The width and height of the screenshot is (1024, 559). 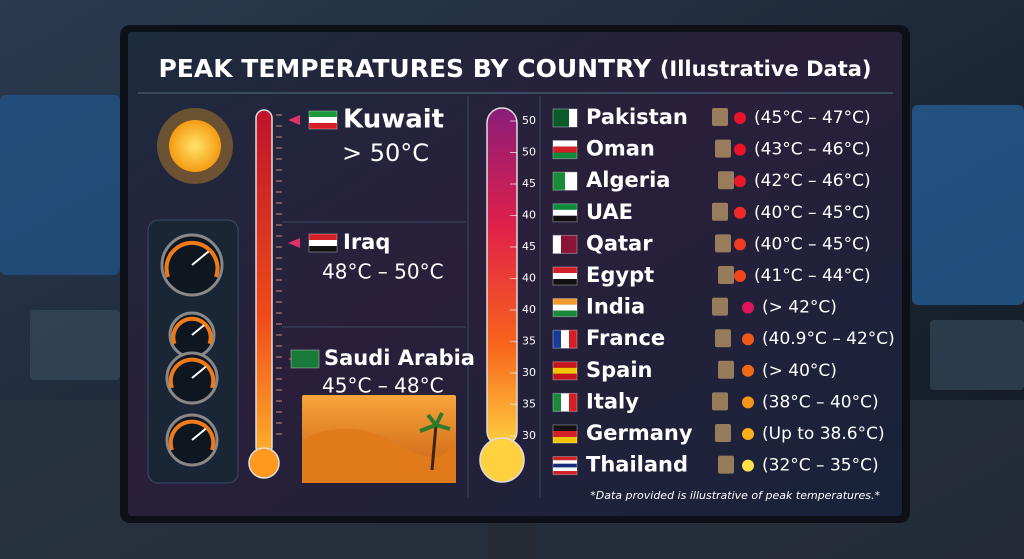 I want to click on scale-thermometer, so click(x=502, y=277).